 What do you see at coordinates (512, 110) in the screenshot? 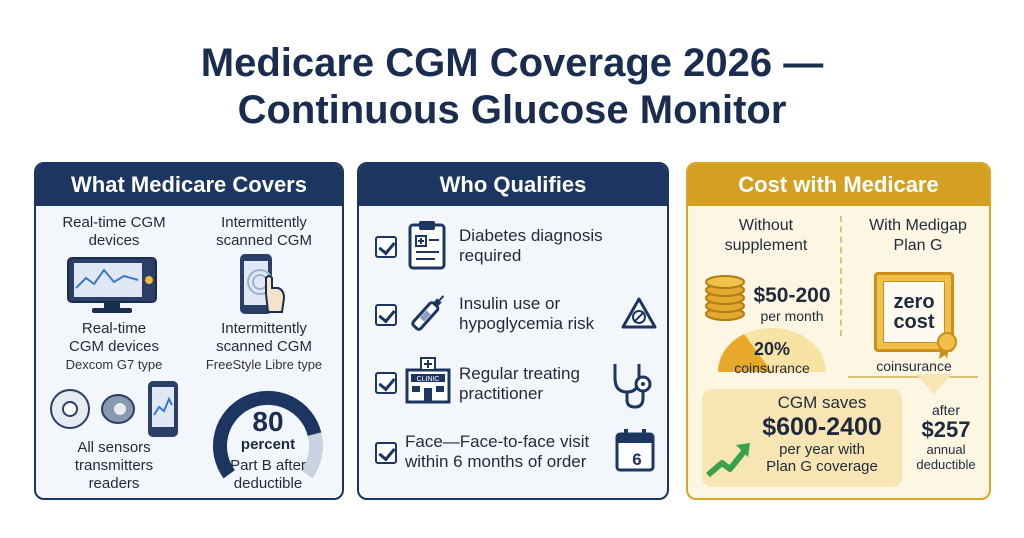
I see `title-line-2: Continuous Glucose Monitor` at bounding box center [512, 110].